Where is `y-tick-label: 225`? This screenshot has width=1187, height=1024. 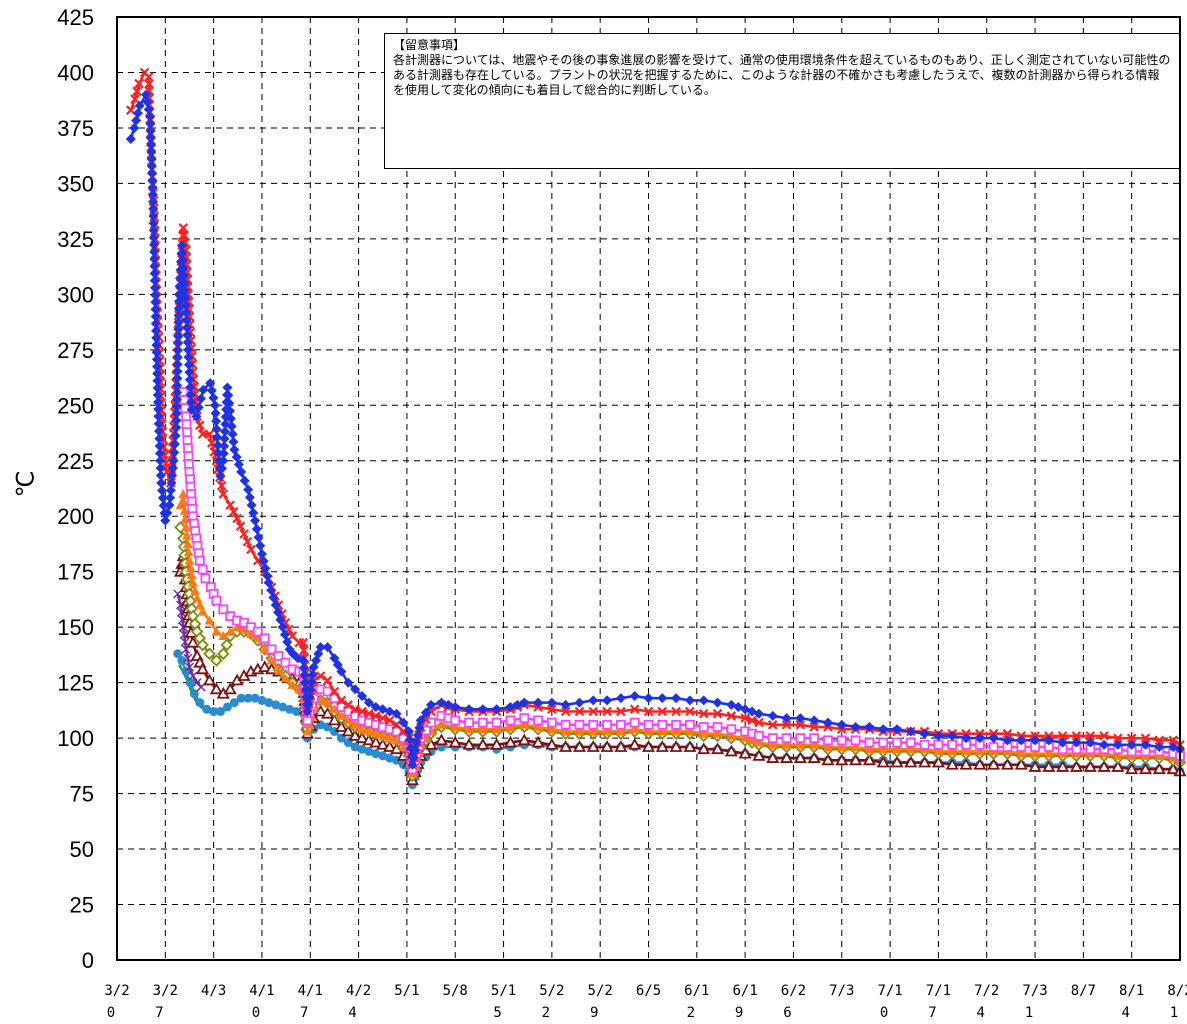 y-tick-label: 225 is located at coordinates (75, 461).